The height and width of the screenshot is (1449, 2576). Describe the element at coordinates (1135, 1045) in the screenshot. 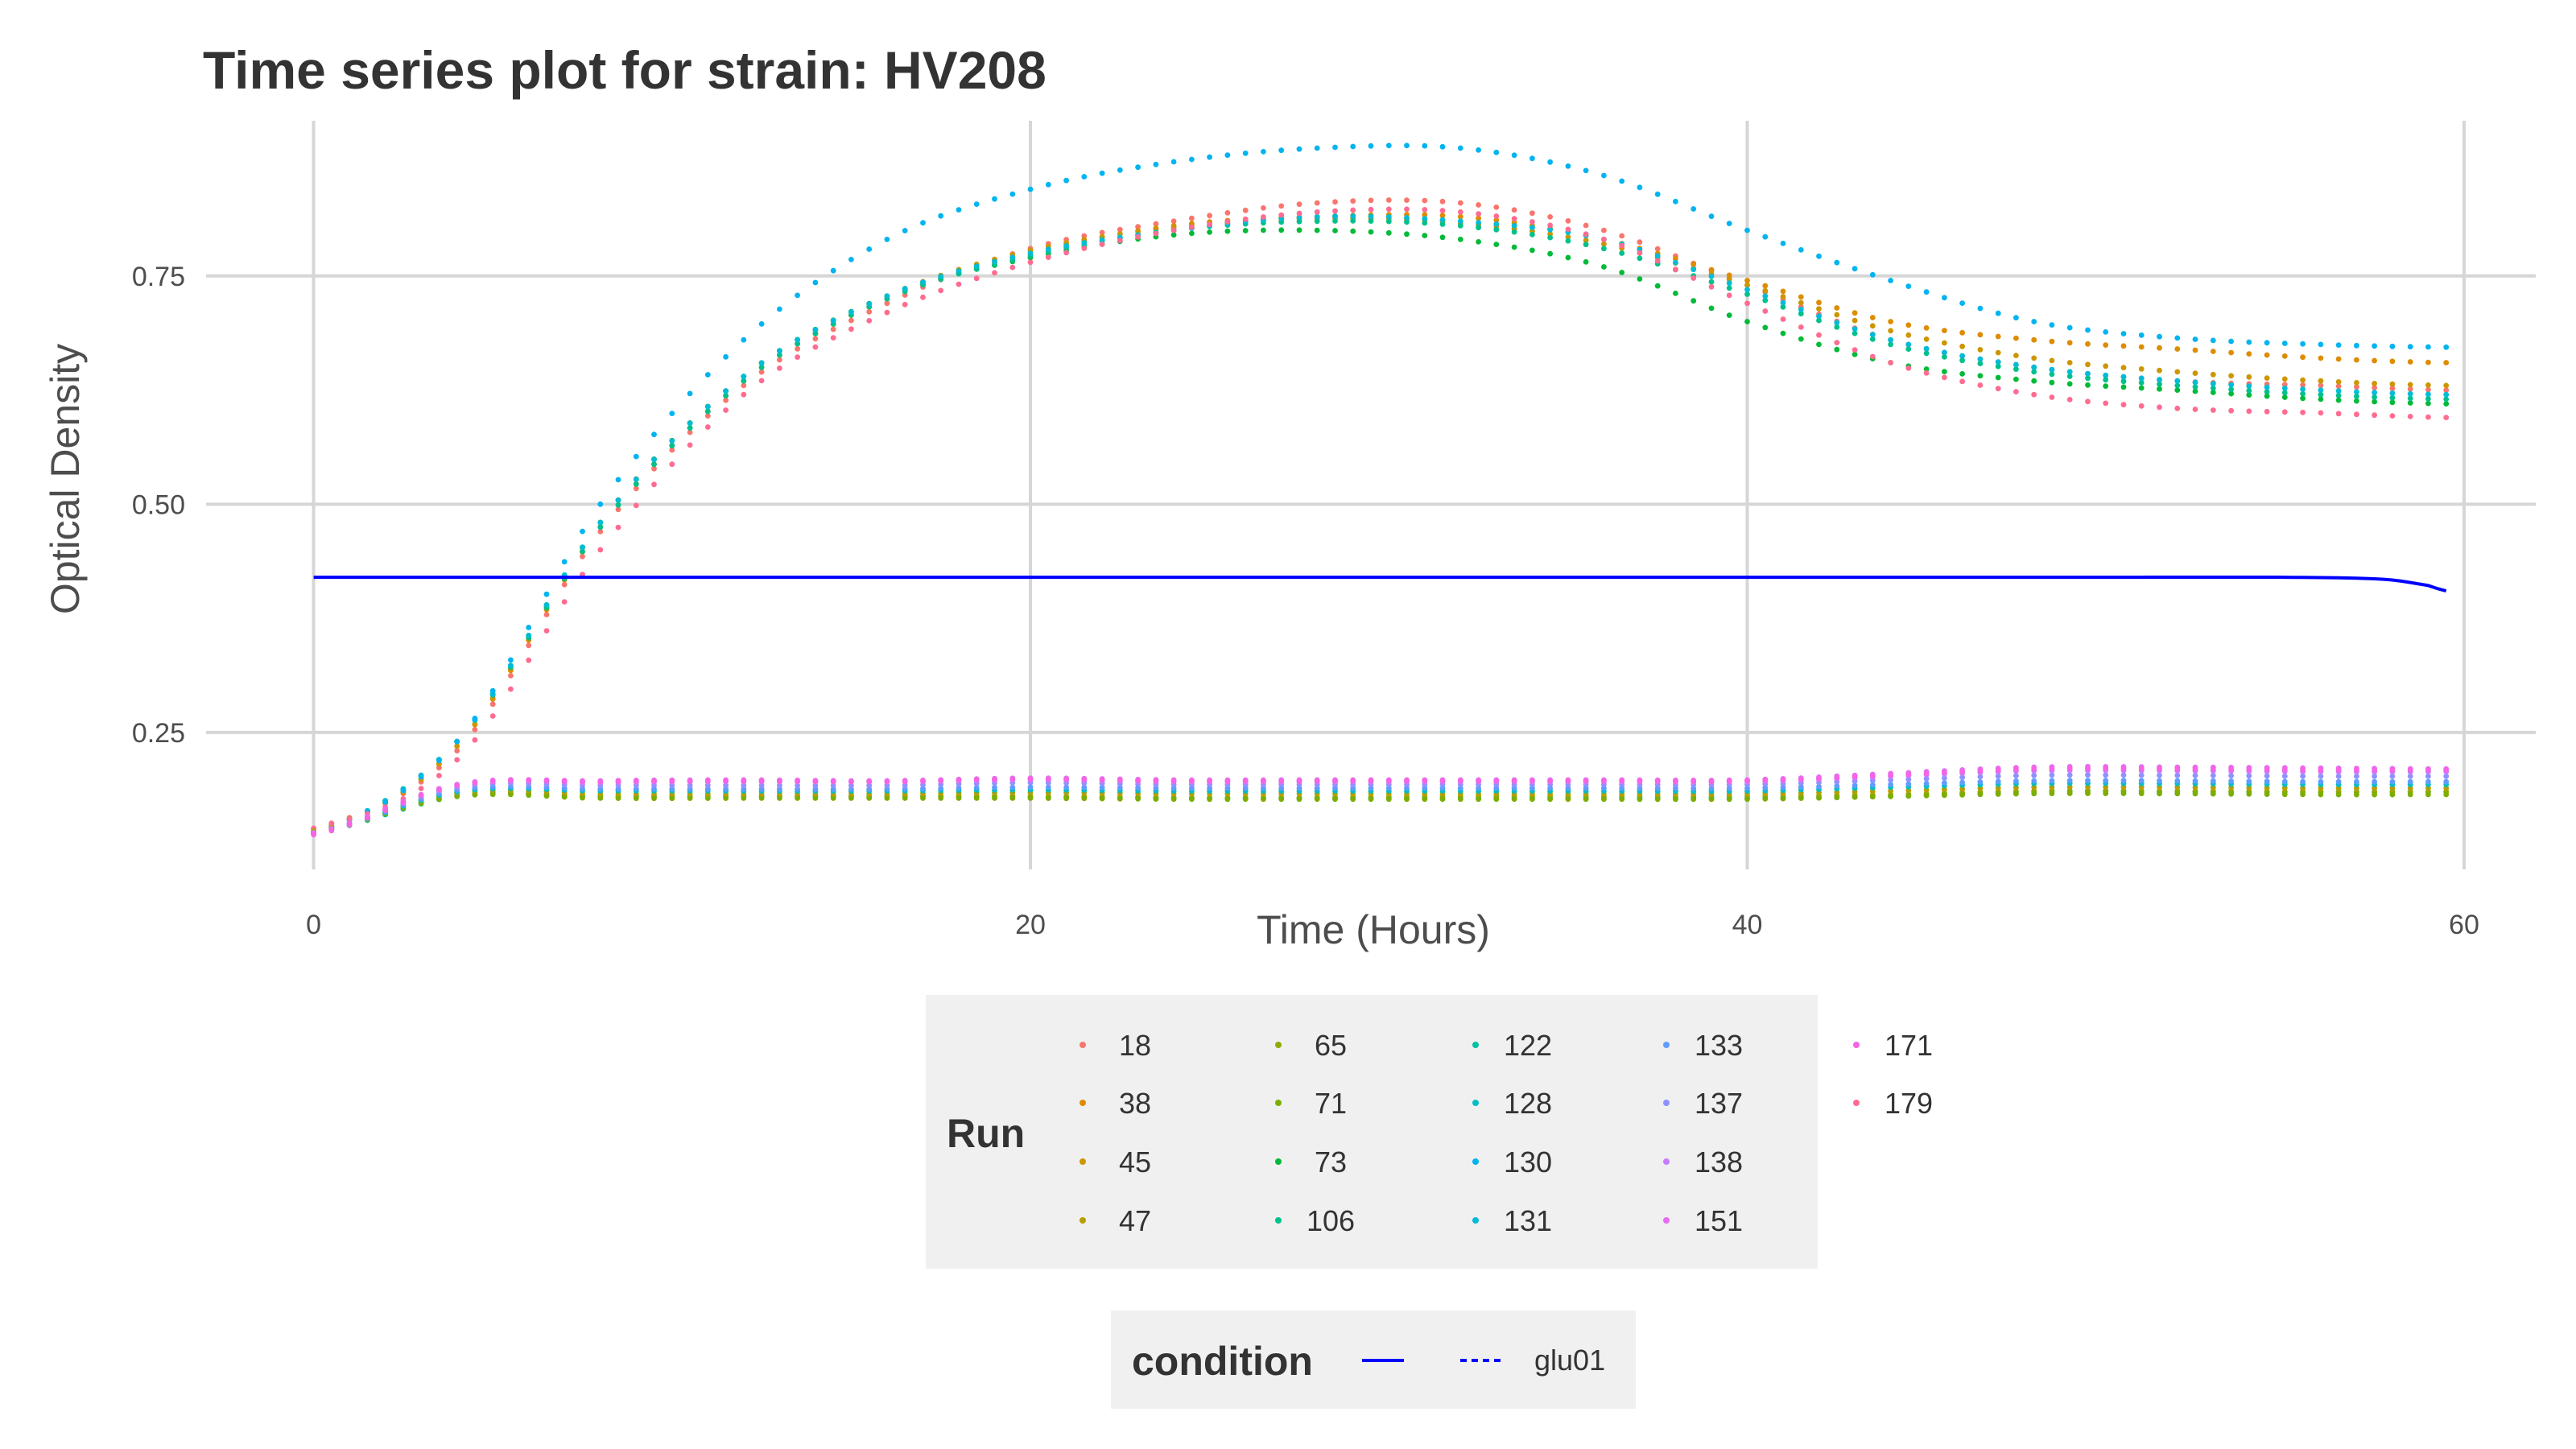

I see `legend-label-18: 18` at that location.